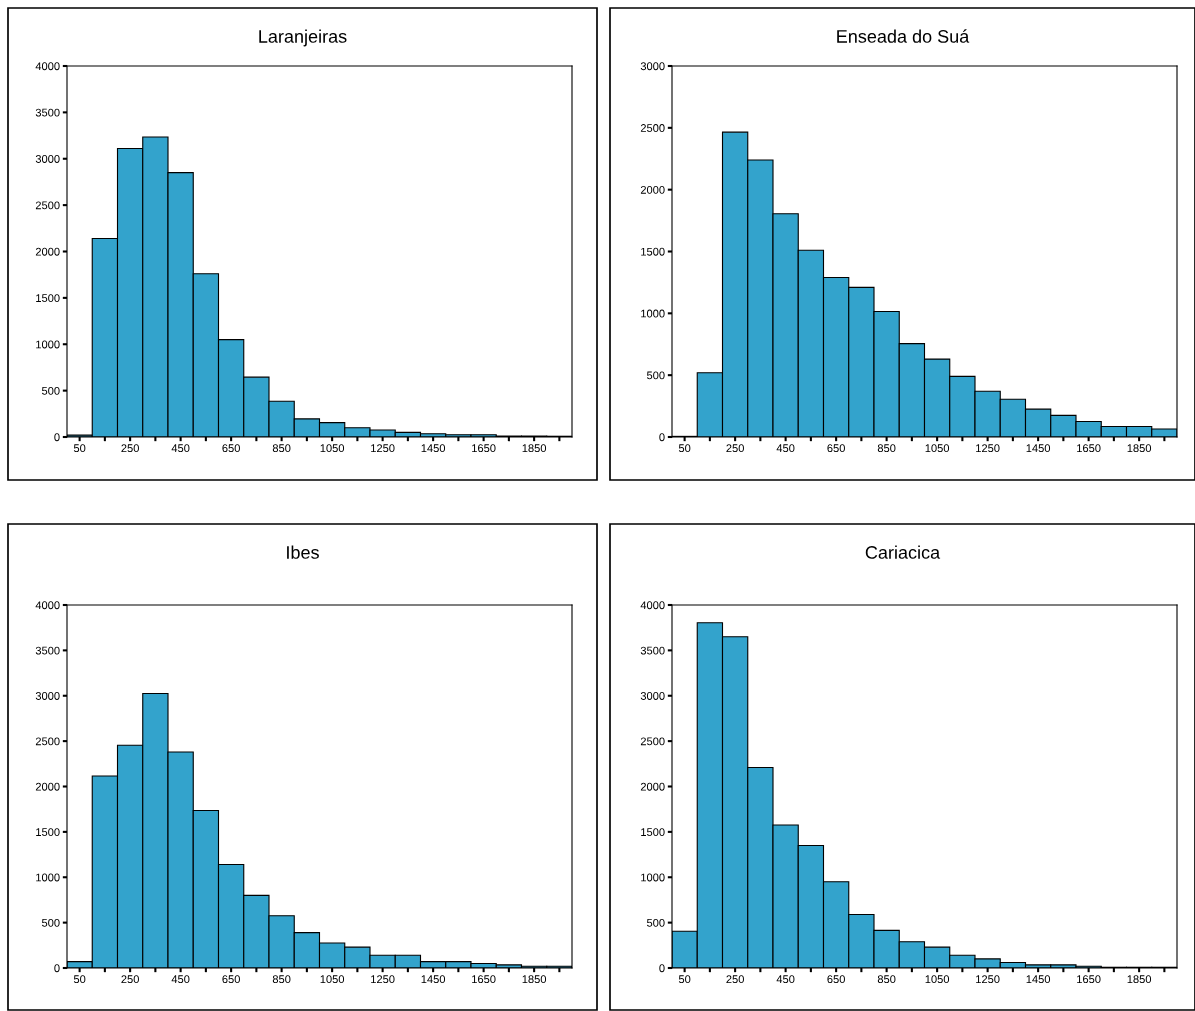 This screenshot has height=1011, width=1195. What do you see at coordinates (903, 36) in the screenshot?
I see `chart-title: Enseada do Suá` at bounding box center [903, 36].